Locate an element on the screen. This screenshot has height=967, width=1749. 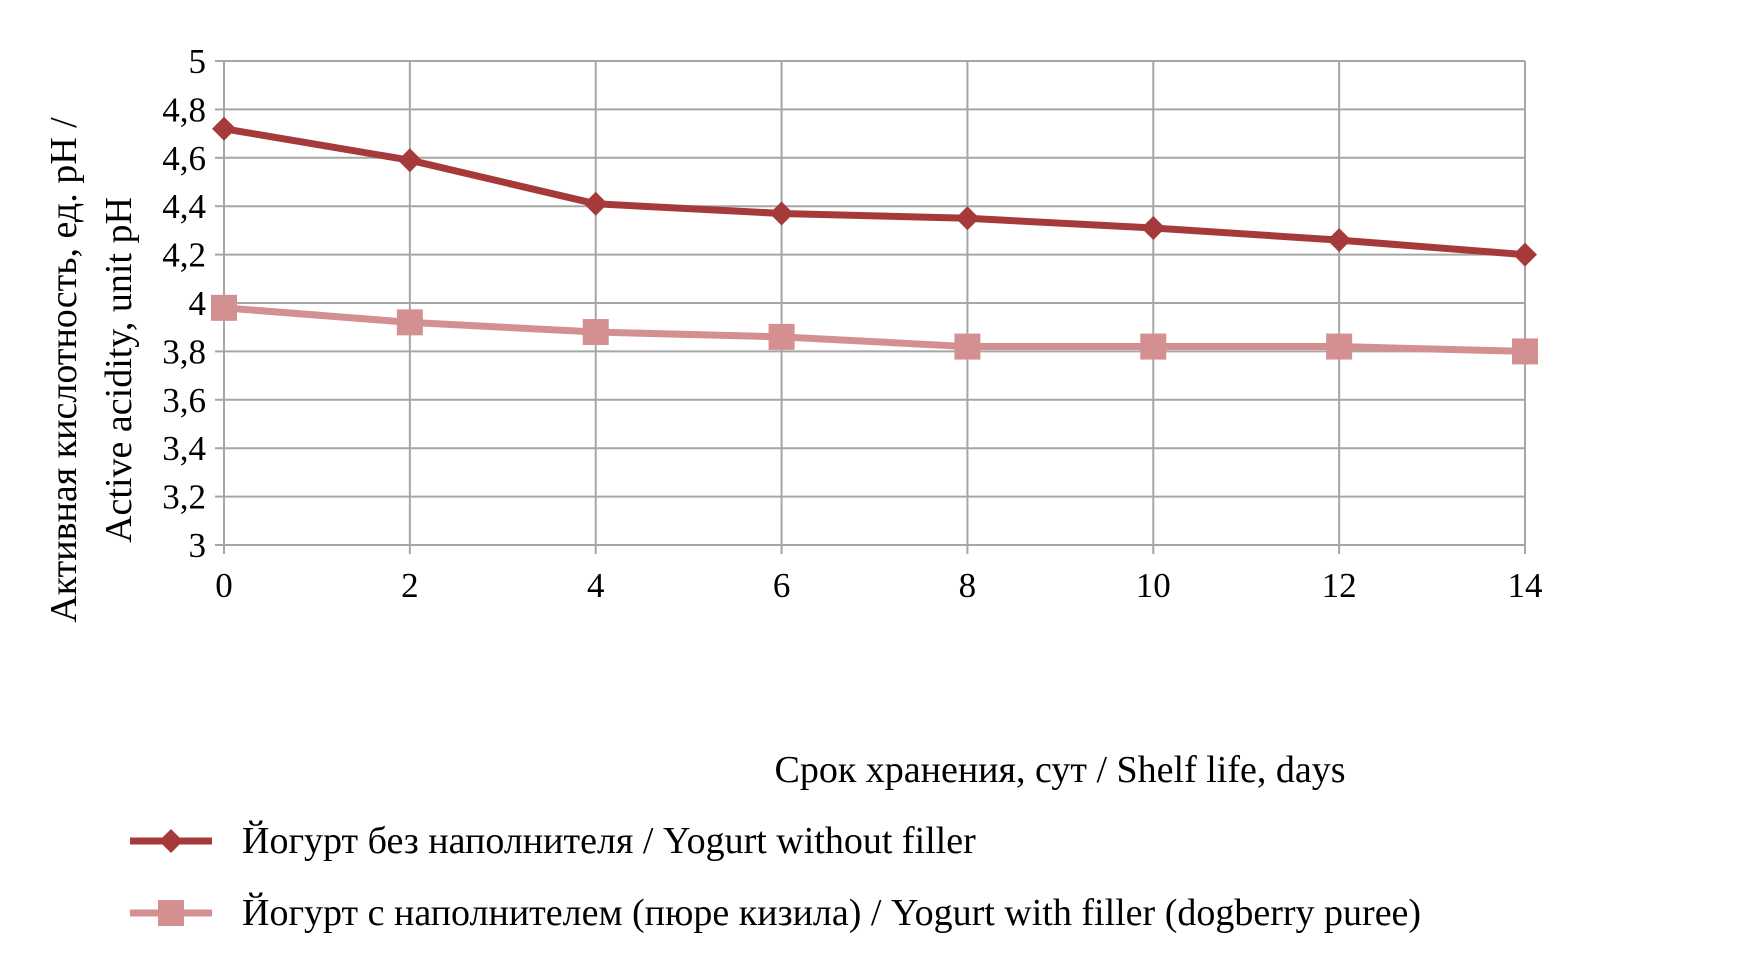
y-tick-label: 3,4 is located at coordinates (184, 448).